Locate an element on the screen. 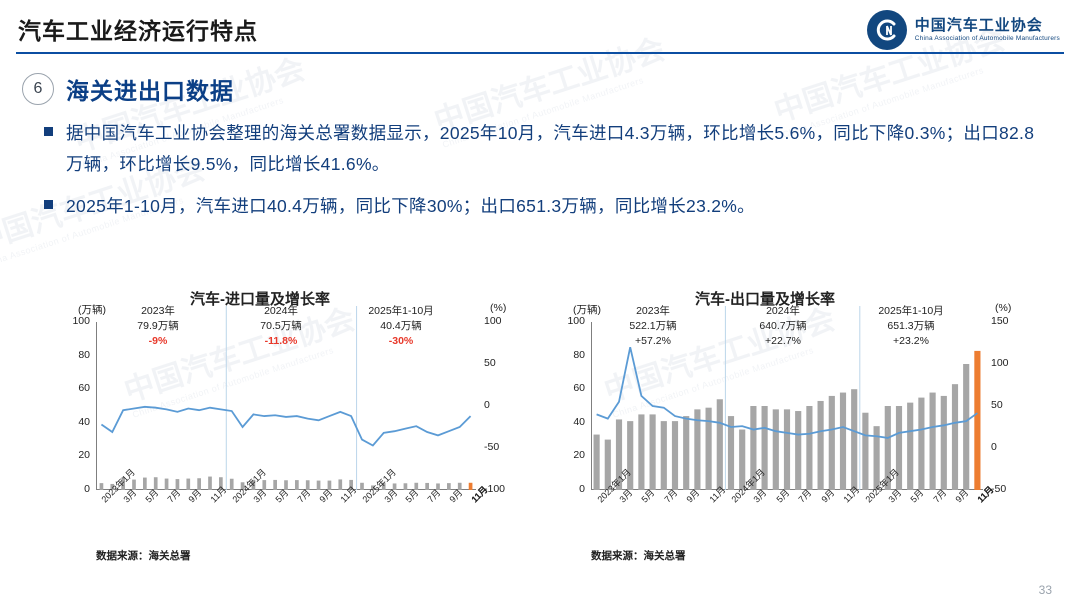  chart-annotation: 2024年 70.5万辆 -11.8% is located at coordinates (281, 326).